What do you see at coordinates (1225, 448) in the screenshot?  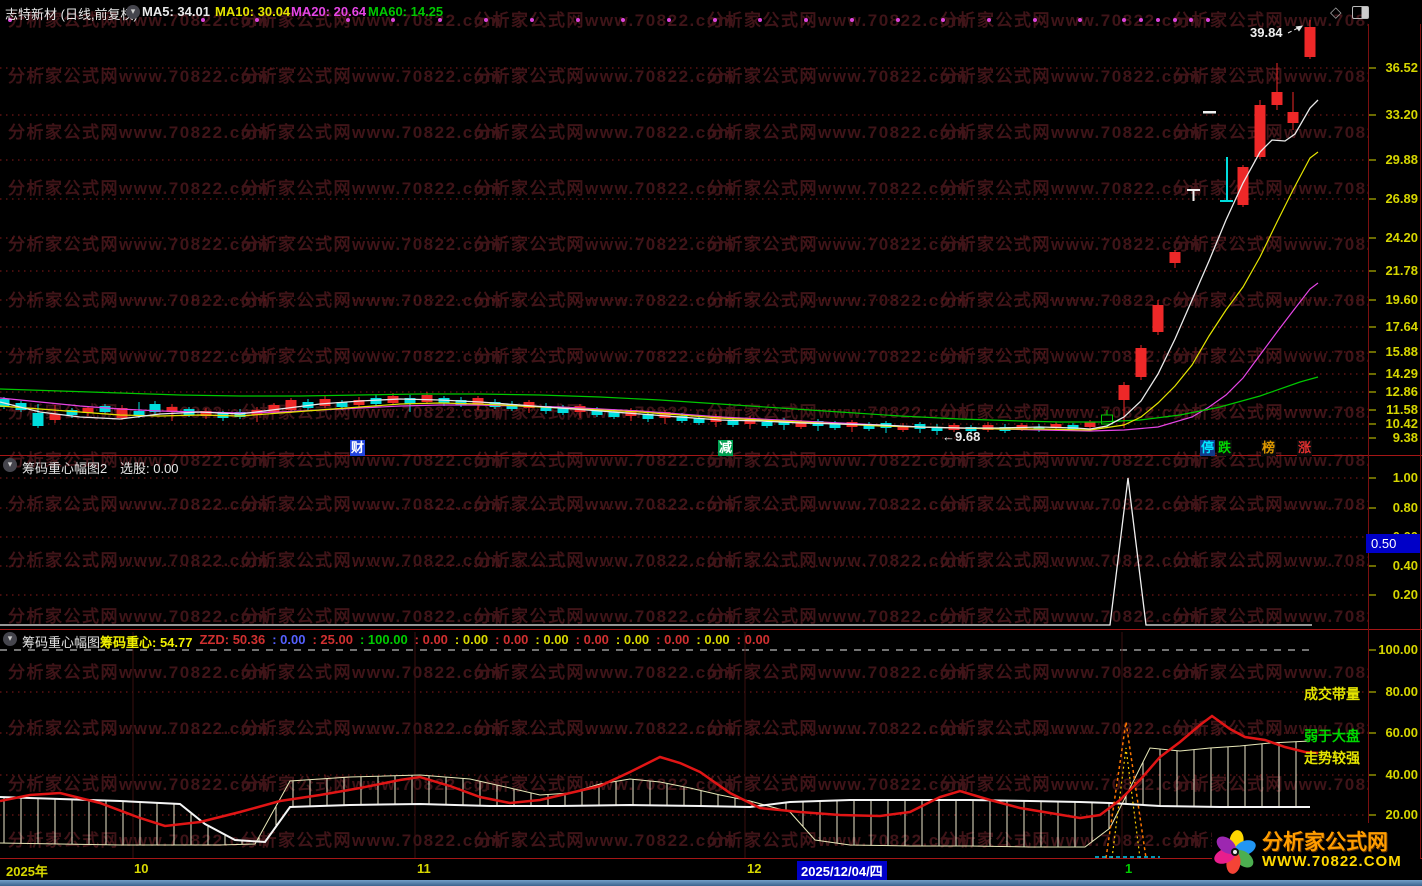 I see `market-badge-跌: 跌` at bounding box center [1225, 448].